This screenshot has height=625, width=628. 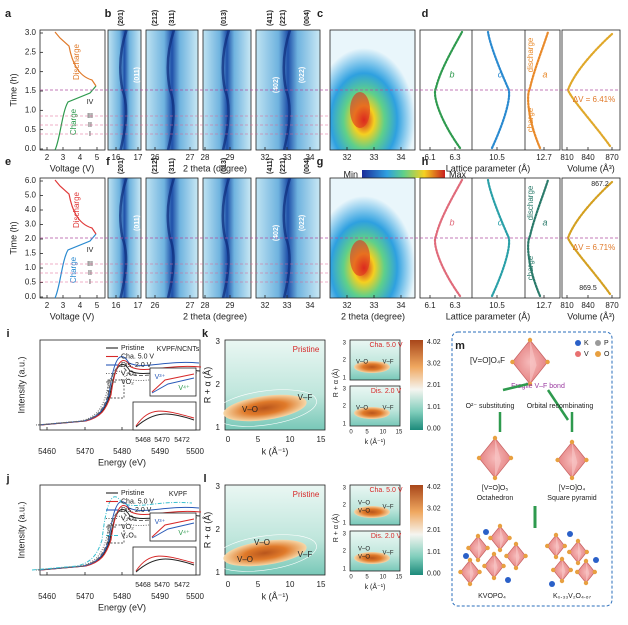 I want to click on label: 10, so click(x=383, y=578).